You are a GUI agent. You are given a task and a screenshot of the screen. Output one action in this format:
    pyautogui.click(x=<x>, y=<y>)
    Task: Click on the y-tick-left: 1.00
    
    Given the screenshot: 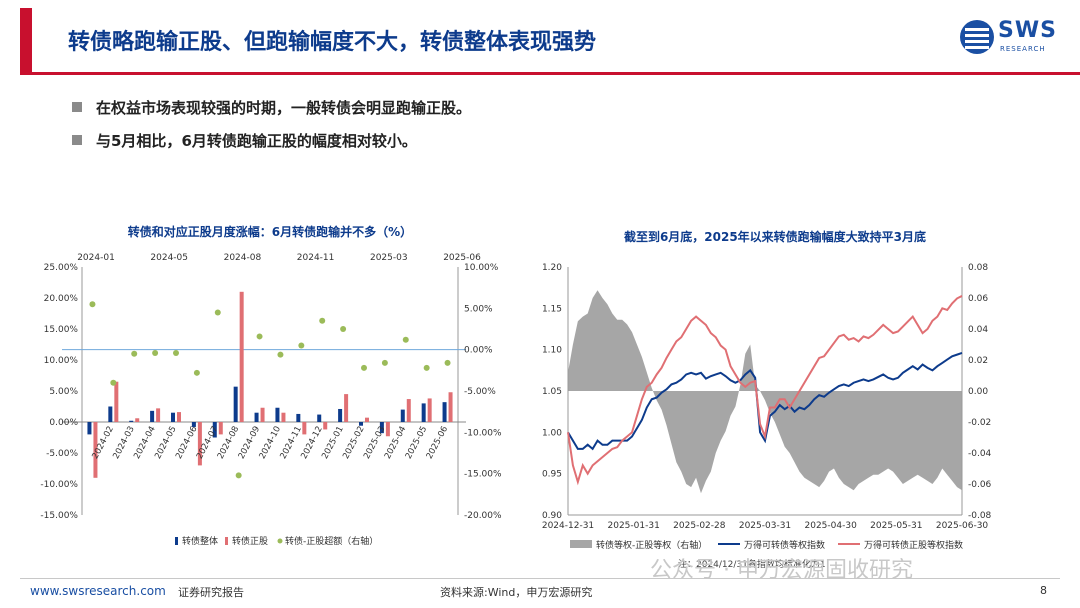 What is the action you would take?
    pyautogui.click(x=552, y=433)
    